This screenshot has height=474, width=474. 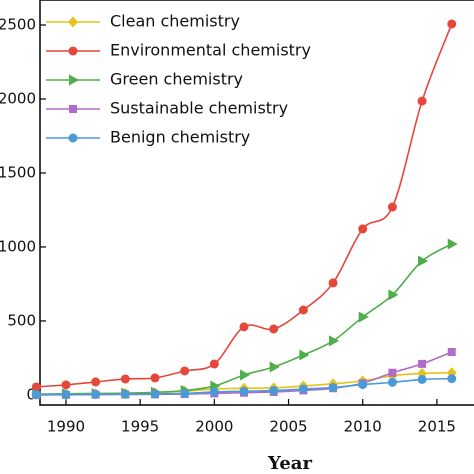 What do you see at coordinates (289, 463) in the screenshot?
I see `x-axis-label: Year` at bounding box center [289, 463].